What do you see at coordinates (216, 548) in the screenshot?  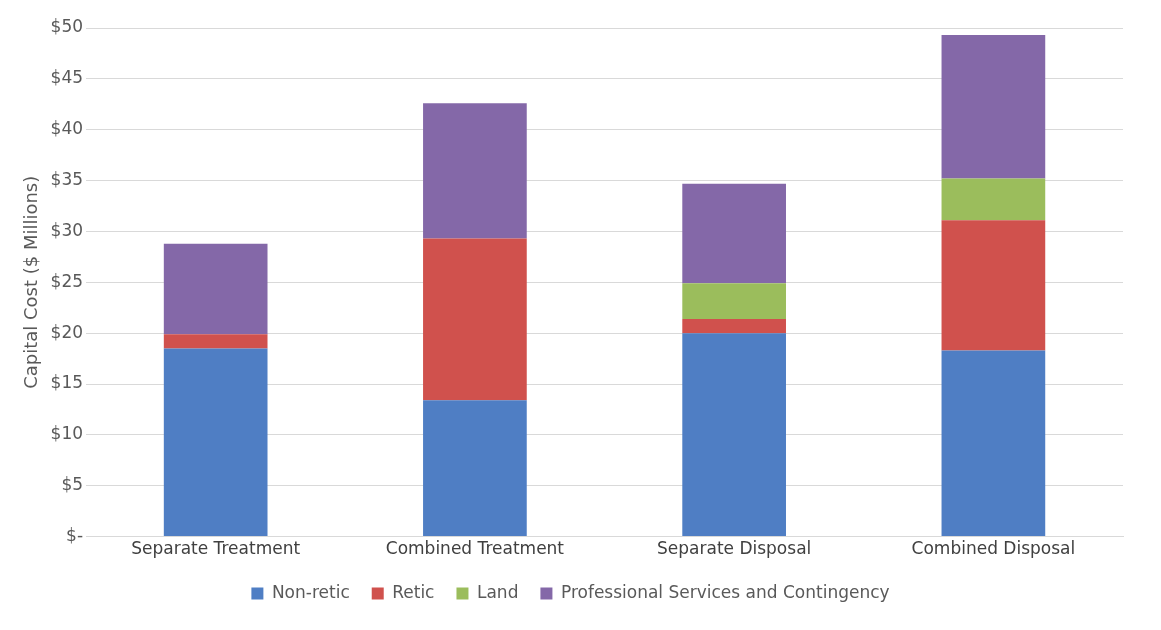 I see `x-tick-label: Separate Treatment` at bounding box center [216, 548].